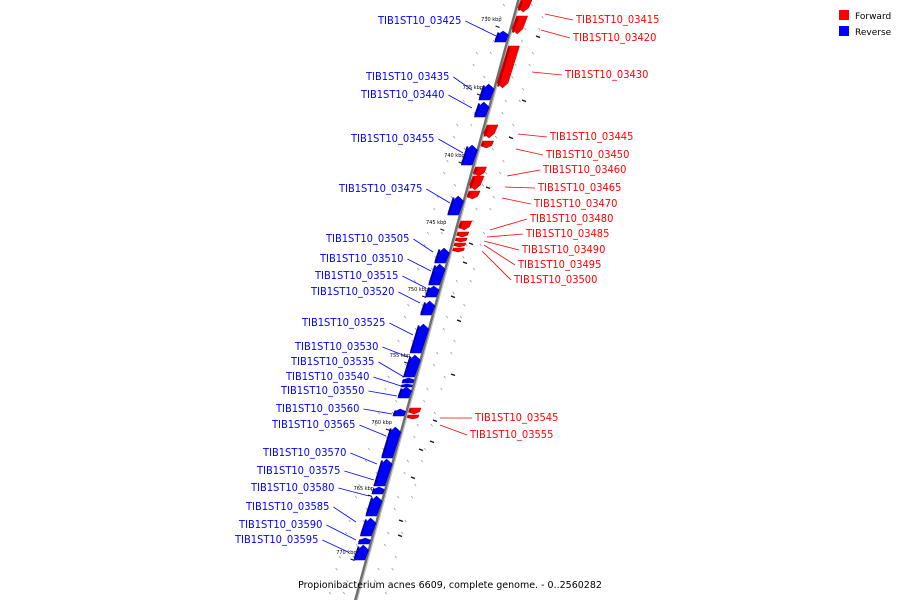  Describe the element at coordinates (322, 390) in the screenshot. I see `gene-tib1st10-03550-label: TIB1ST10_03550` at that location.